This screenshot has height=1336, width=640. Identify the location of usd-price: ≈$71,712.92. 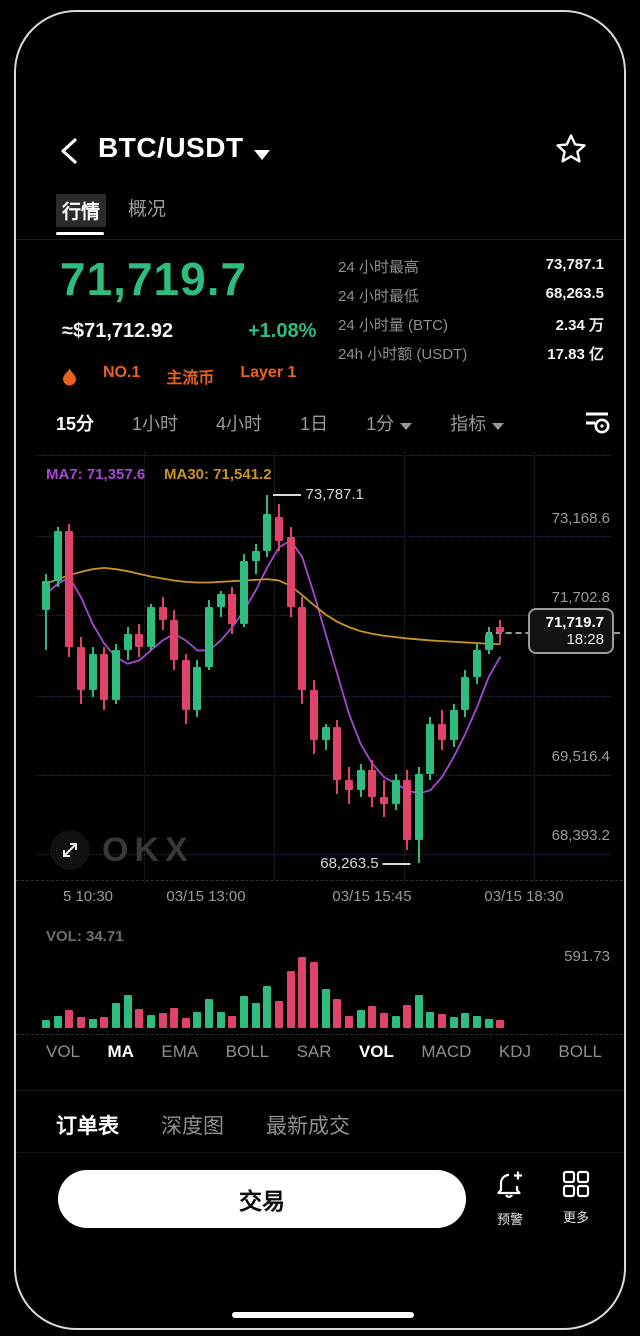
(118, 331).